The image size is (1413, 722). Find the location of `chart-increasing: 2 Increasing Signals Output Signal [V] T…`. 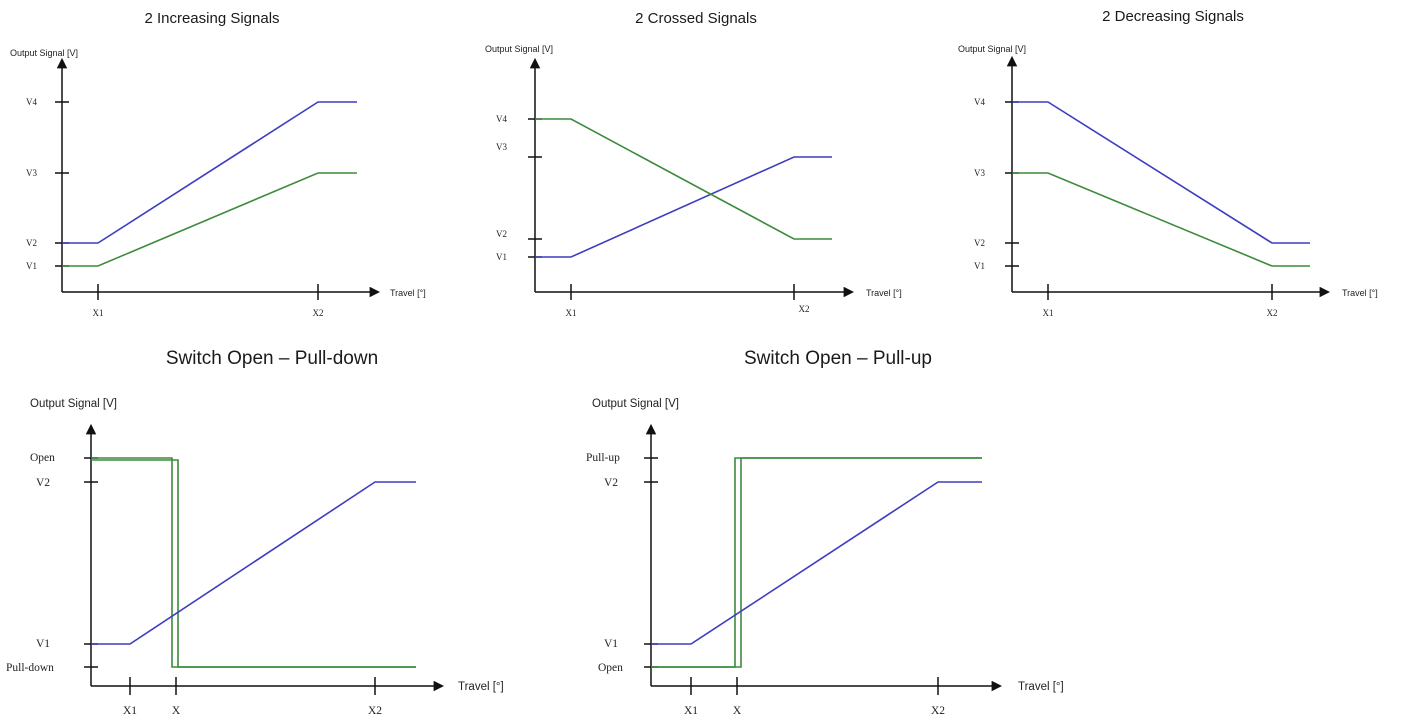

chart-increasing: 2 Increasing Signals Output Signal [V] T… is located at coordinates (218, 164).